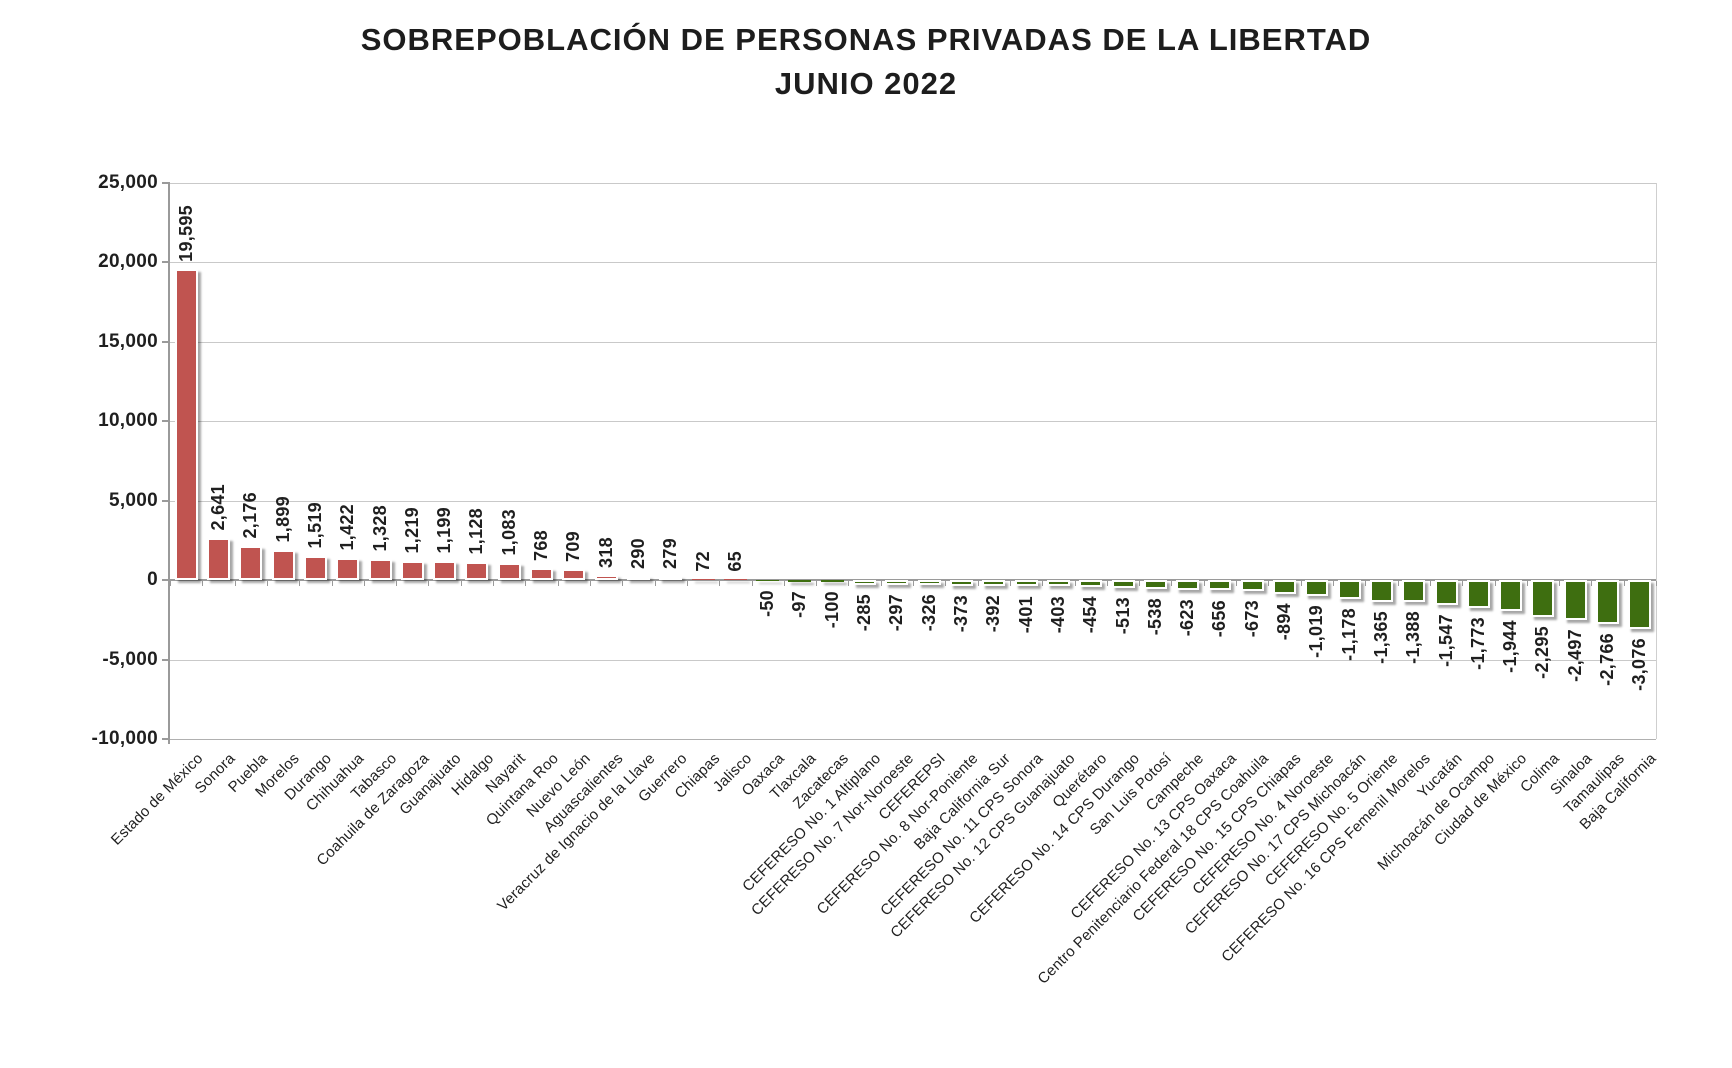  What do you see at coordinates (1639, 664) in the screenshot?
I see `value-label: -3,076` at bounding box center [1639, 664].